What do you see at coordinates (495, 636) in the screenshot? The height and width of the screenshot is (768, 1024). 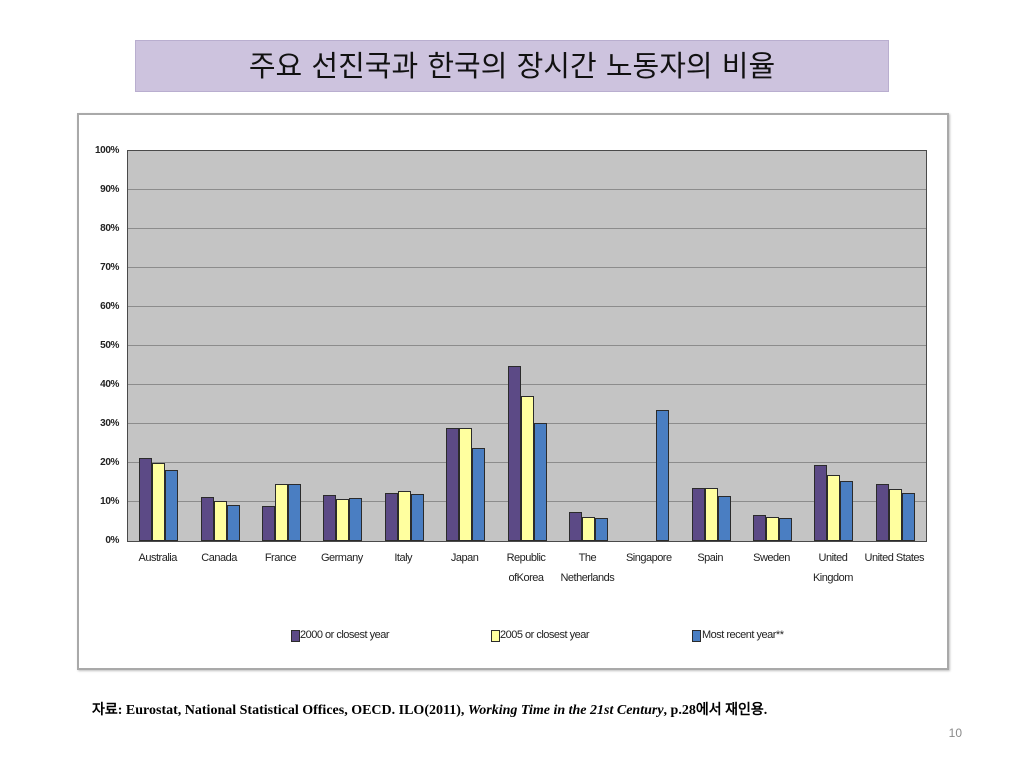 I see `legend-swatch-2005-or-closest-year` at bounding box center [495, 636].